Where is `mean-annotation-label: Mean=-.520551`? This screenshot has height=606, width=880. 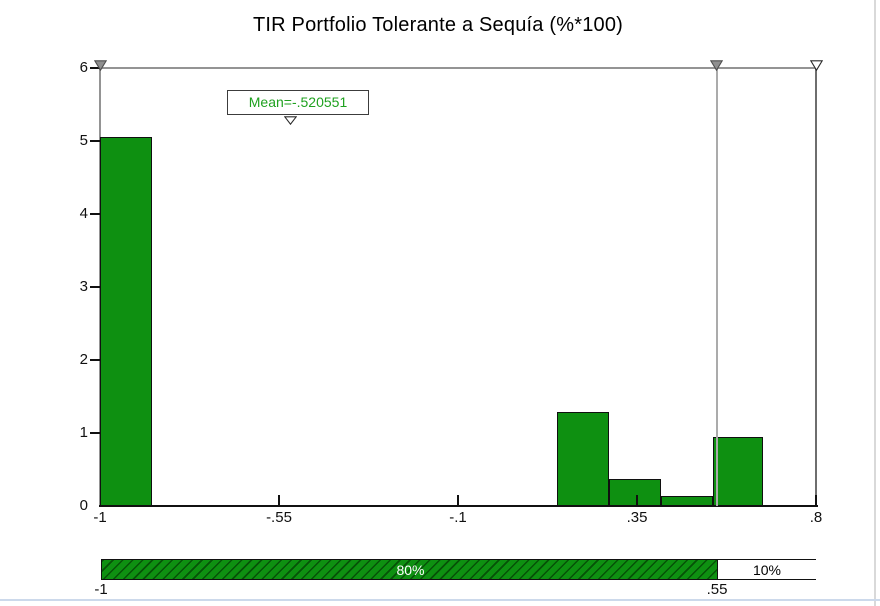 mean-annotation-label: Mean=-.520551 is located at coordinates (298, 102).